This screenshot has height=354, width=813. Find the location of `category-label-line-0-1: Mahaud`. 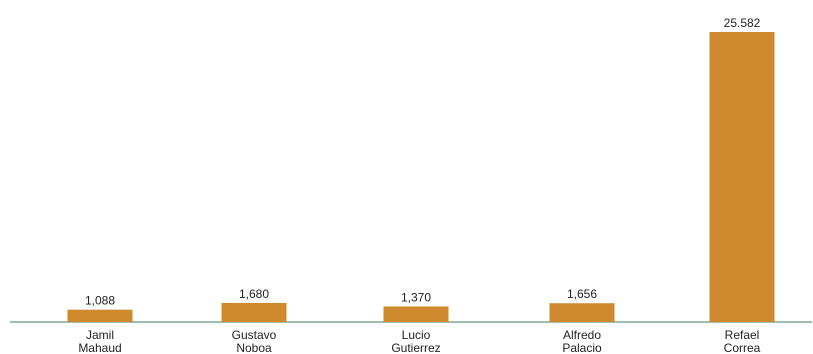

category-label-line-0-1: Mahaud is located at coordinates (99, 347).